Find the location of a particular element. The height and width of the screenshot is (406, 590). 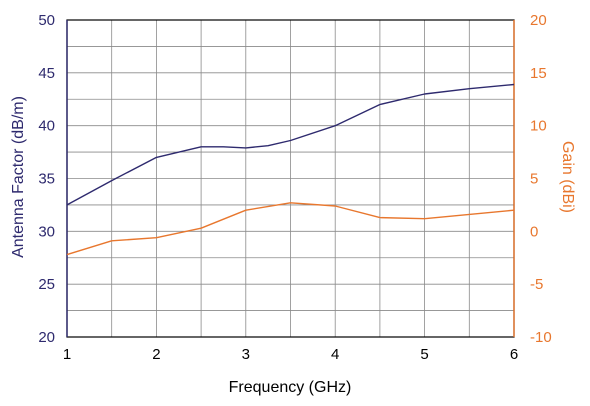

x-tick-label: 1 is located at coordinates (67, 354).